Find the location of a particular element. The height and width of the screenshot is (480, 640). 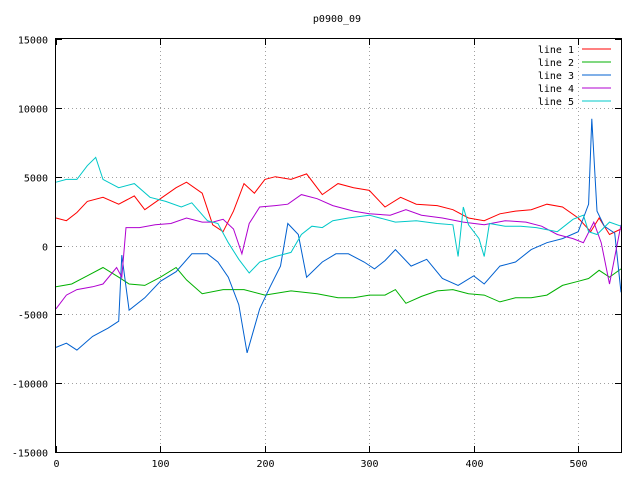

y-tick-label: -15000 is located at coordinates (30, 454).